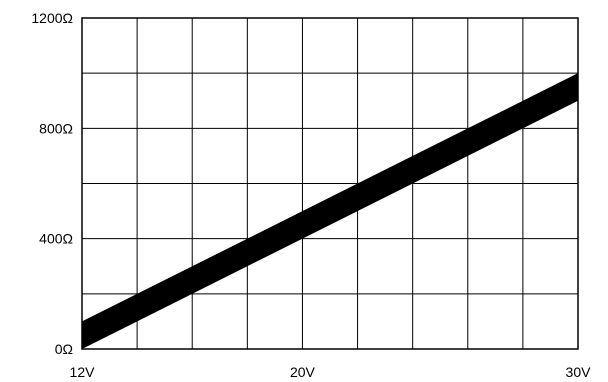 The image size is (608, 382). Describe the element at coordinates (579, 372) in the screenshot. I see `x-tick-label: 30V` at that location.